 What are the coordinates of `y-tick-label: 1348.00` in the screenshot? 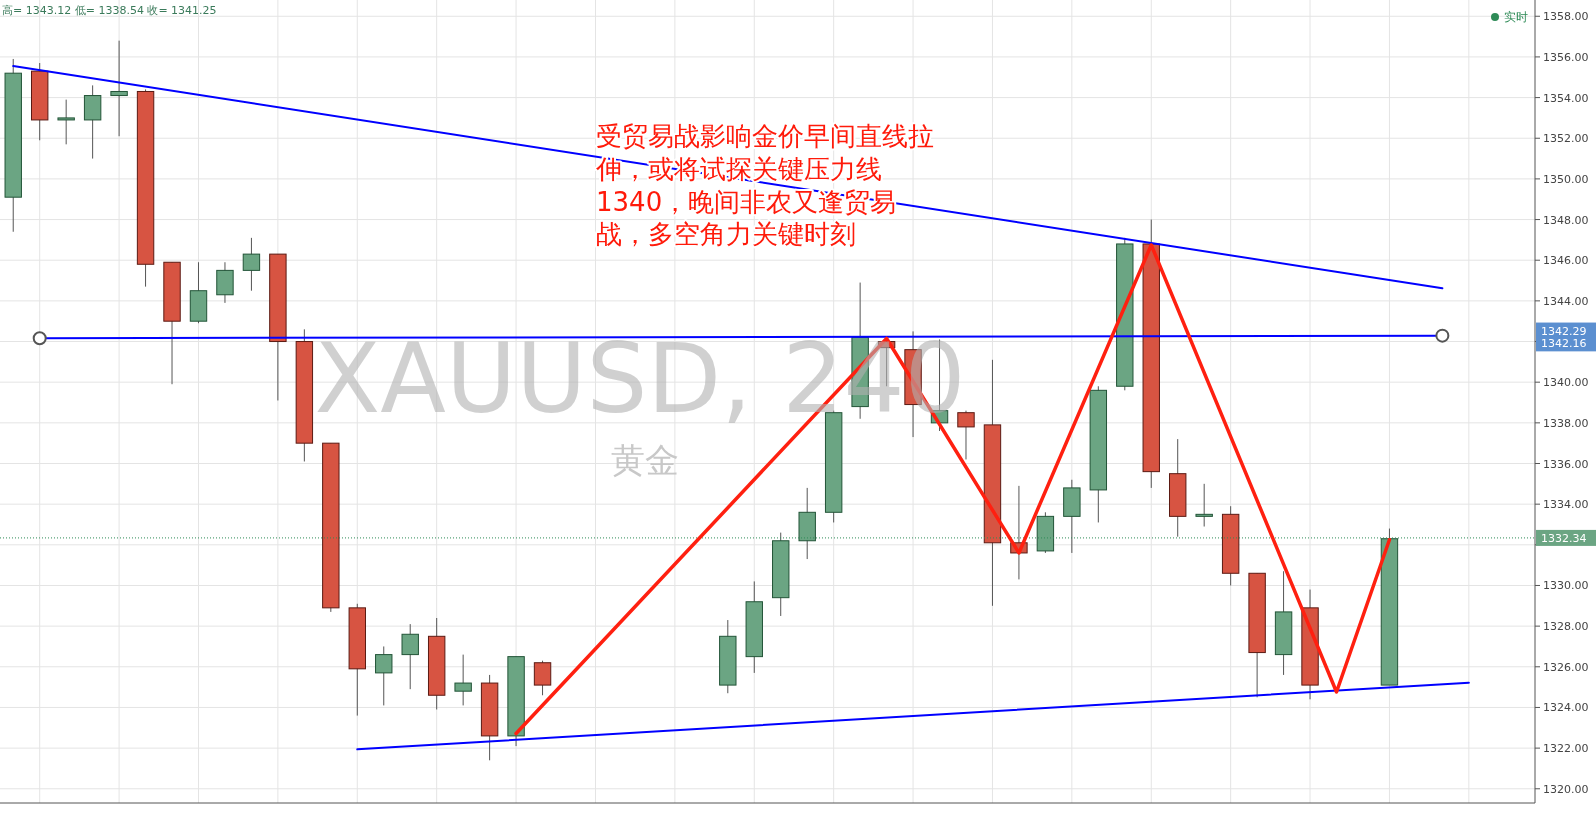 It's located at (1566, 220).